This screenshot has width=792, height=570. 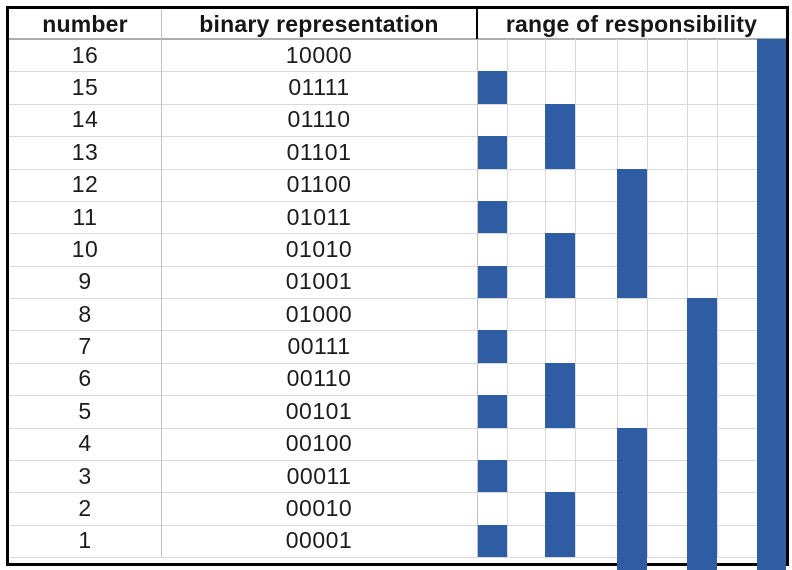 What do you see at coordinates (85, 281) in the screenshot?
I see `number-cell: 9` at bounding box center [85, 281].